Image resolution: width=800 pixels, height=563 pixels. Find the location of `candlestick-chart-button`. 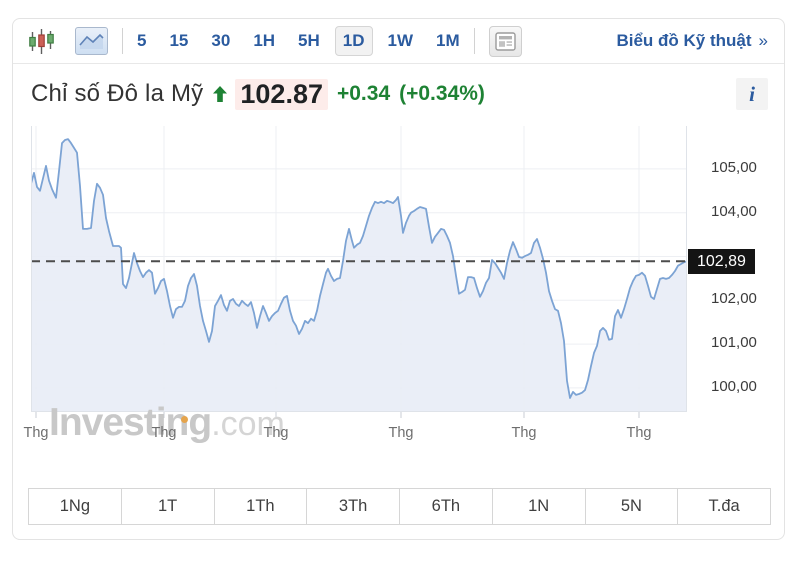

candlestick-chart-button is located at coordinates (41, 41).